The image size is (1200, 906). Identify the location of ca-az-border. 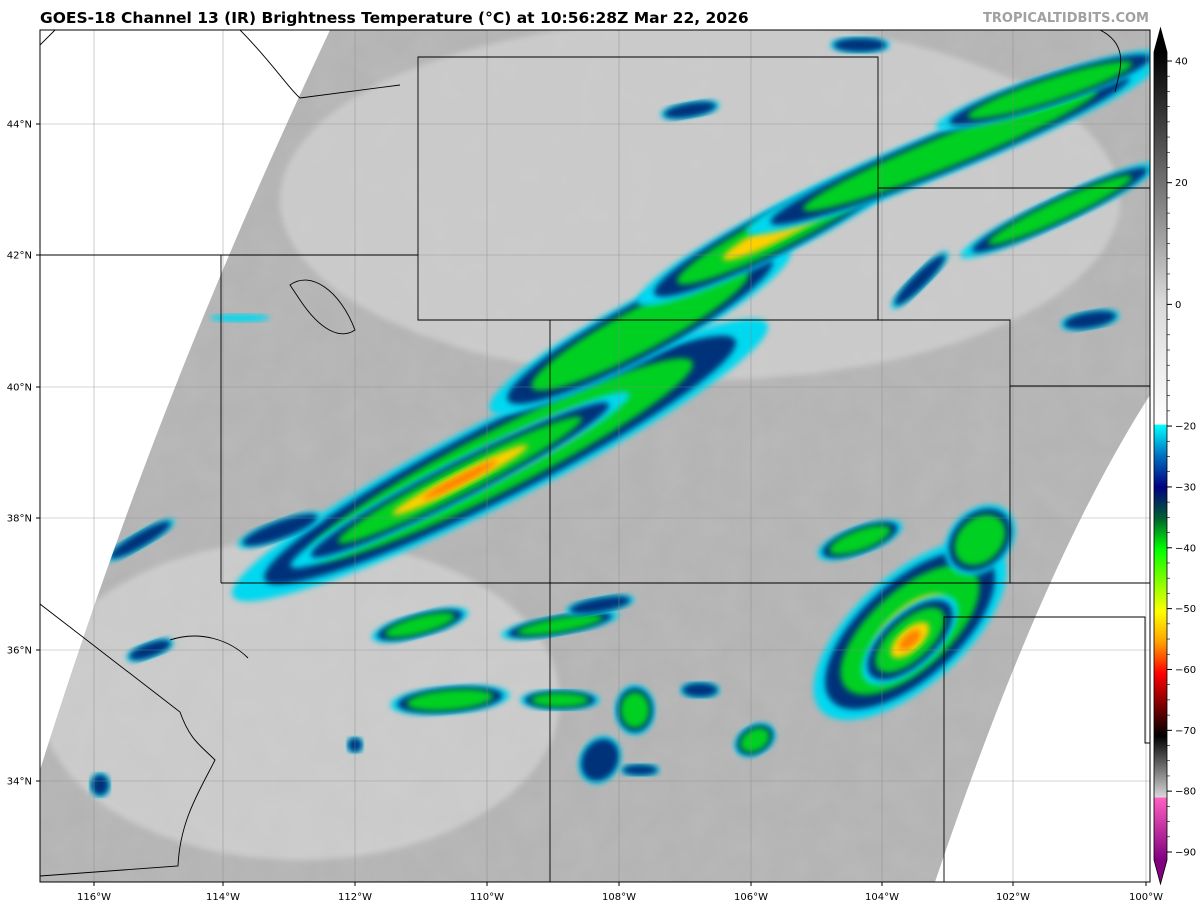
(128, 740).